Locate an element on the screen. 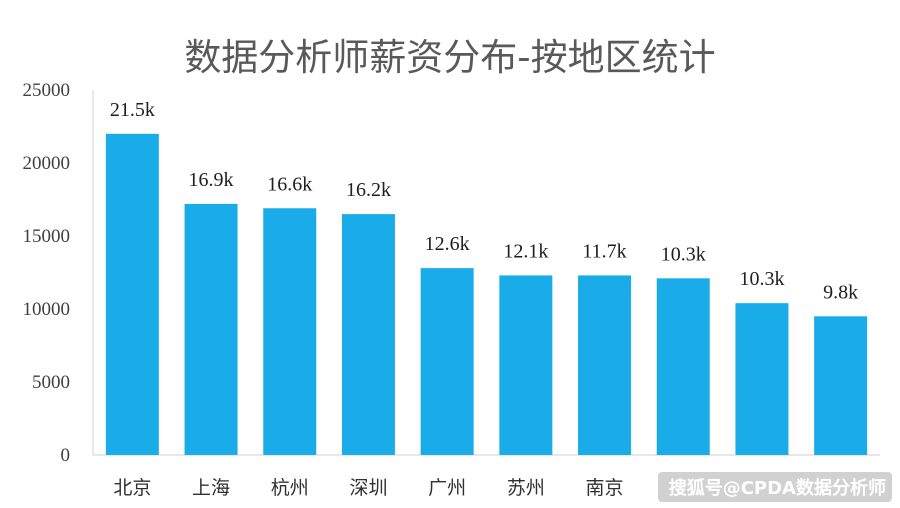 Image resolution: width=900 pixels, height=508 pixels. x-tick-label: 深圳 is located at coordinates (368, 488).